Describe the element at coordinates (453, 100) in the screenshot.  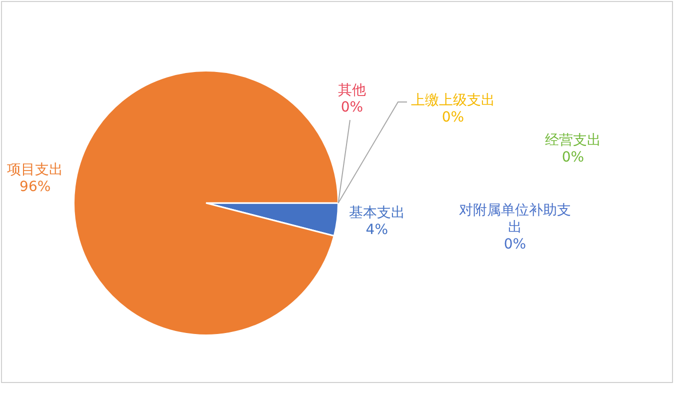
I see `category-label: 上缴上级支出` at that location.